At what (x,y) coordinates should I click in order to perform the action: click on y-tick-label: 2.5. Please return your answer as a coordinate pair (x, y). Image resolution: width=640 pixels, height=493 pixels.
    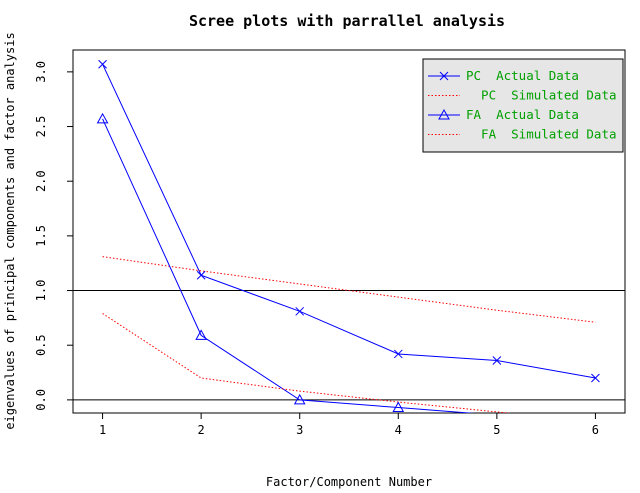
    Looking at the image, I should click on (41, 127).